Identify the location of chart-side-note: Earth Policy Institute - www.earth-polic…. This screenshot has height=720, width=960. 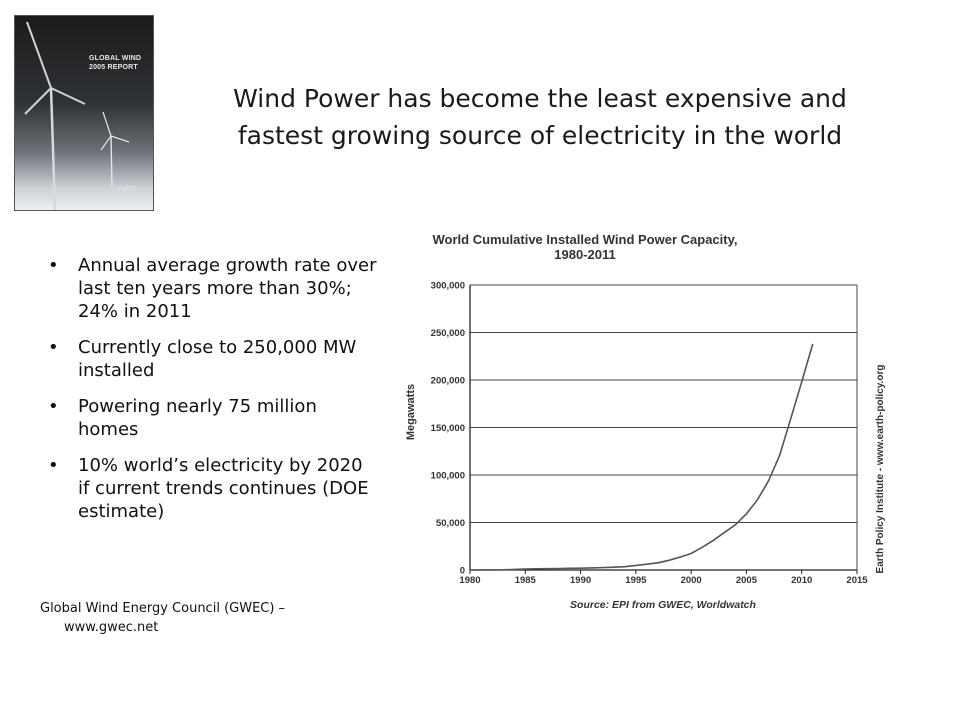
(880, 469).